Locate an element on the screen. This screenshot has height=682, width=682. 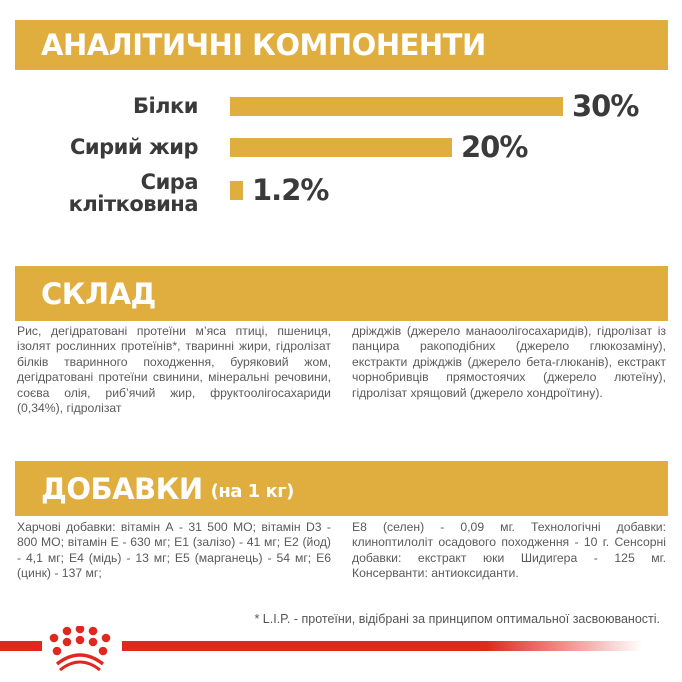
value-label-fibre: 1.2% is located at coordinates (290, 190).